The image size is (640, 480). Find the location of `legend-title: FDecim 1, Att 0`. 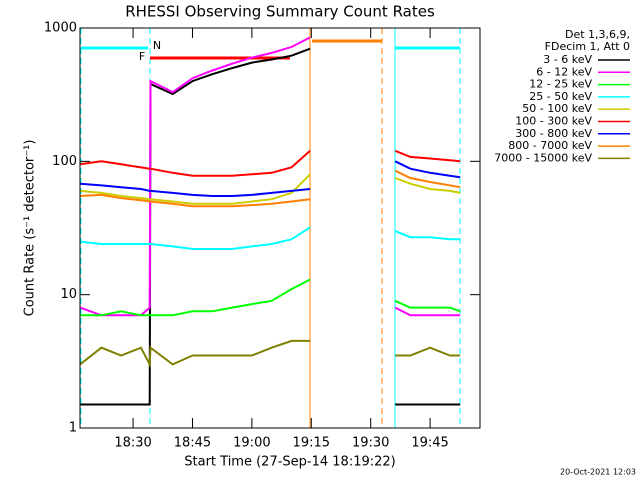

legend-title: FDecim 1, Att 0 is located at coordinates (587, 46).